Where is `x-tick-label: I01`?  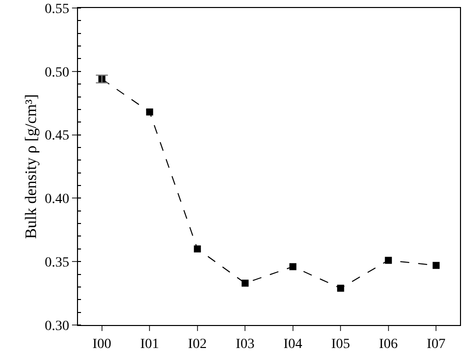 x-tick-label: I01 is located at coordinates (149, 344).